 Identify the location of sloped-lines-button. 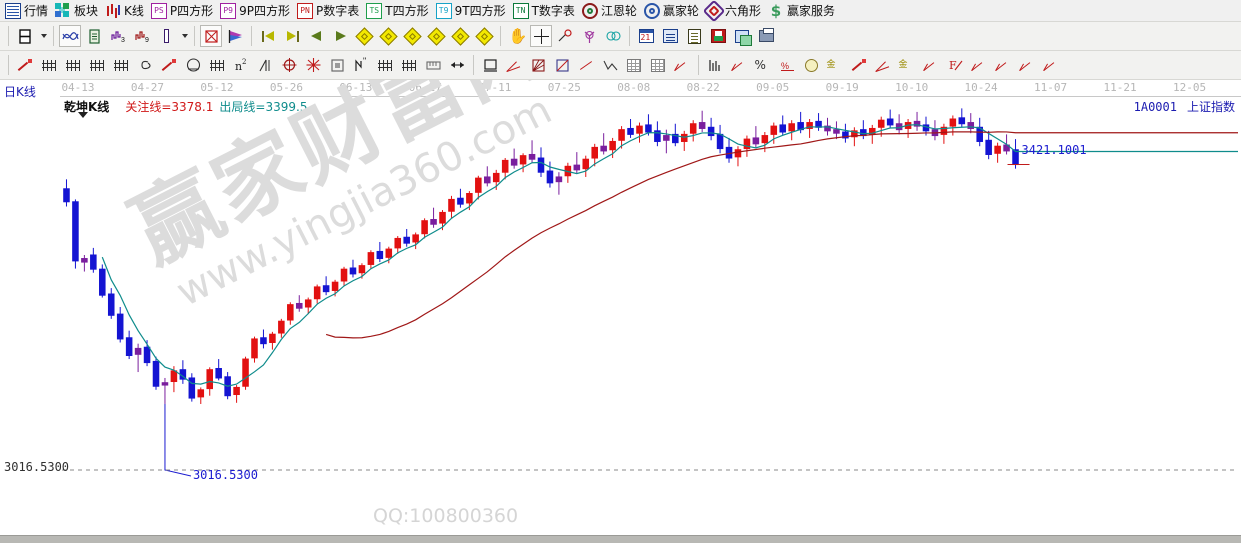
(682, 65).